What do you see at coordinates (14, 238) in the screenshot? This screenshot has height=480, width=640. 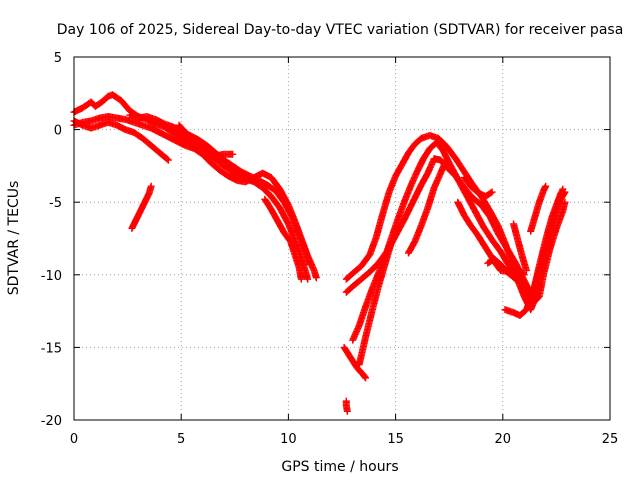 I see `y-axis-title: SDTVAR / TECUs` at bounding box center [14, 238].